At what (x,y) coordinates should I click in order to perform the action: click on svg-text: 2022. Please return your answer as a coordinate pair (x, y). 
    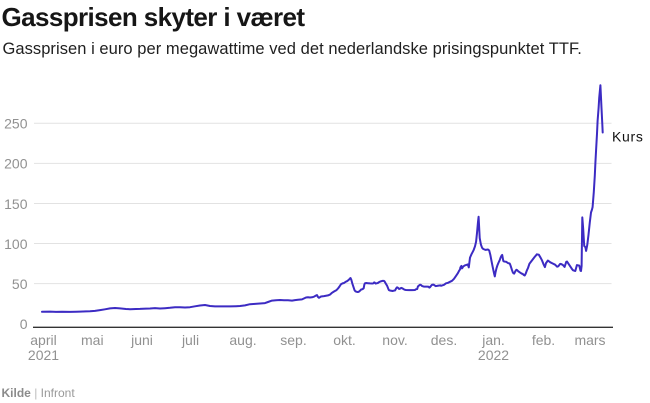
    Looking at the image, I should click on (493, 355).